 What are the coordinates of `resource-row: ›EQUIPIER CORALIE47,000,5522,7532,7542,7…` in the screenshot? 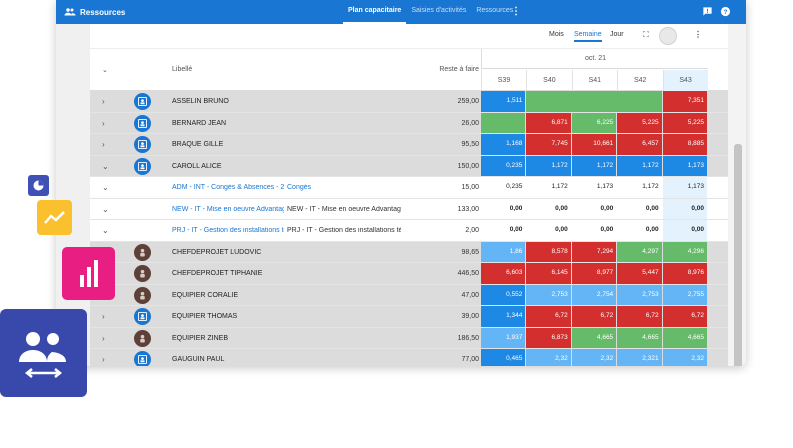 It's located at (409, 295).